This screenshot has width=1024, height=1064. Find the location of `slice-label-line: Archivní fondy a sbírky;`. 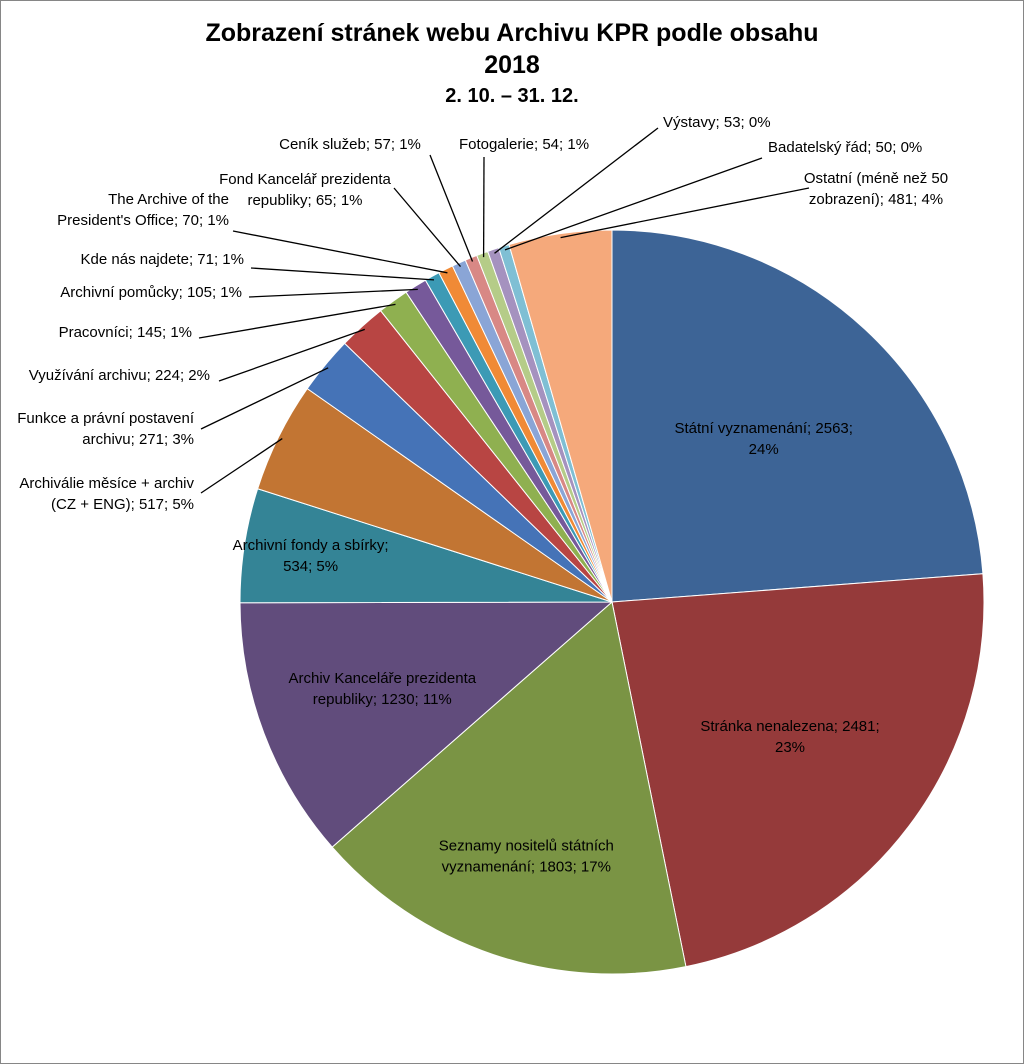

slice-label-line: Archivní fondy a sbírky; is located at coordinates (311, 545).